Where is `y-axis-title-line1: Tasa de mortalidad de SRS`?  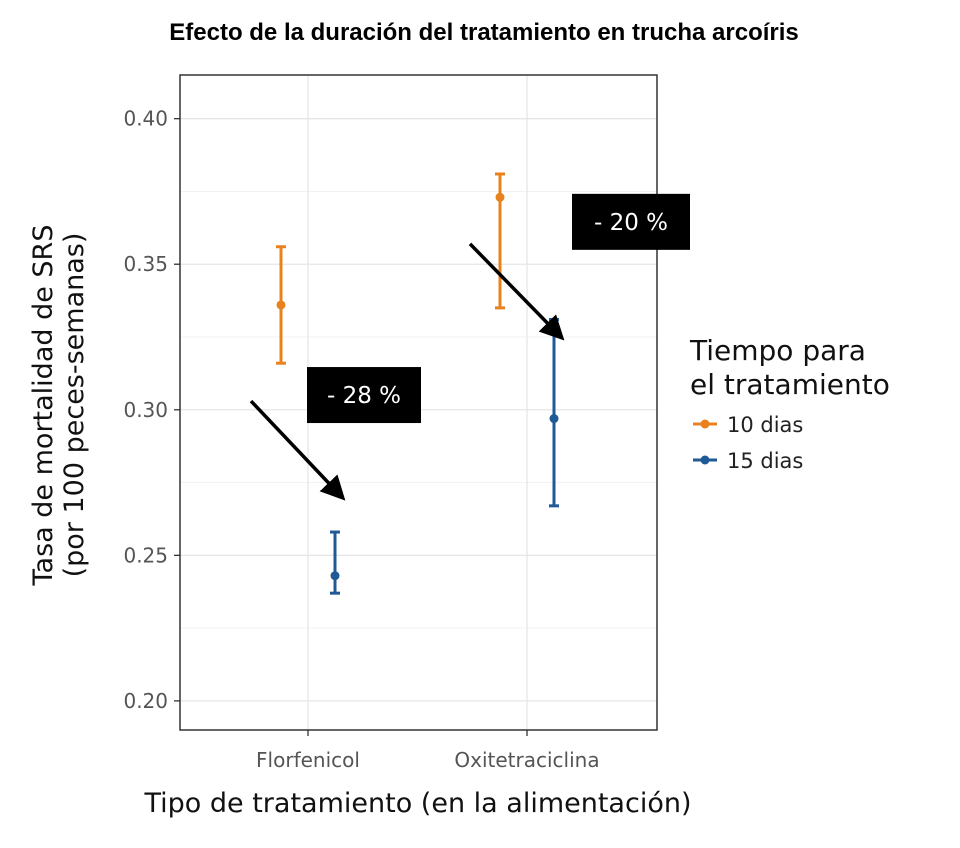 y-axis-title-line1: Tasa de mortalidad de SRS is located at coordinates (43, 406).